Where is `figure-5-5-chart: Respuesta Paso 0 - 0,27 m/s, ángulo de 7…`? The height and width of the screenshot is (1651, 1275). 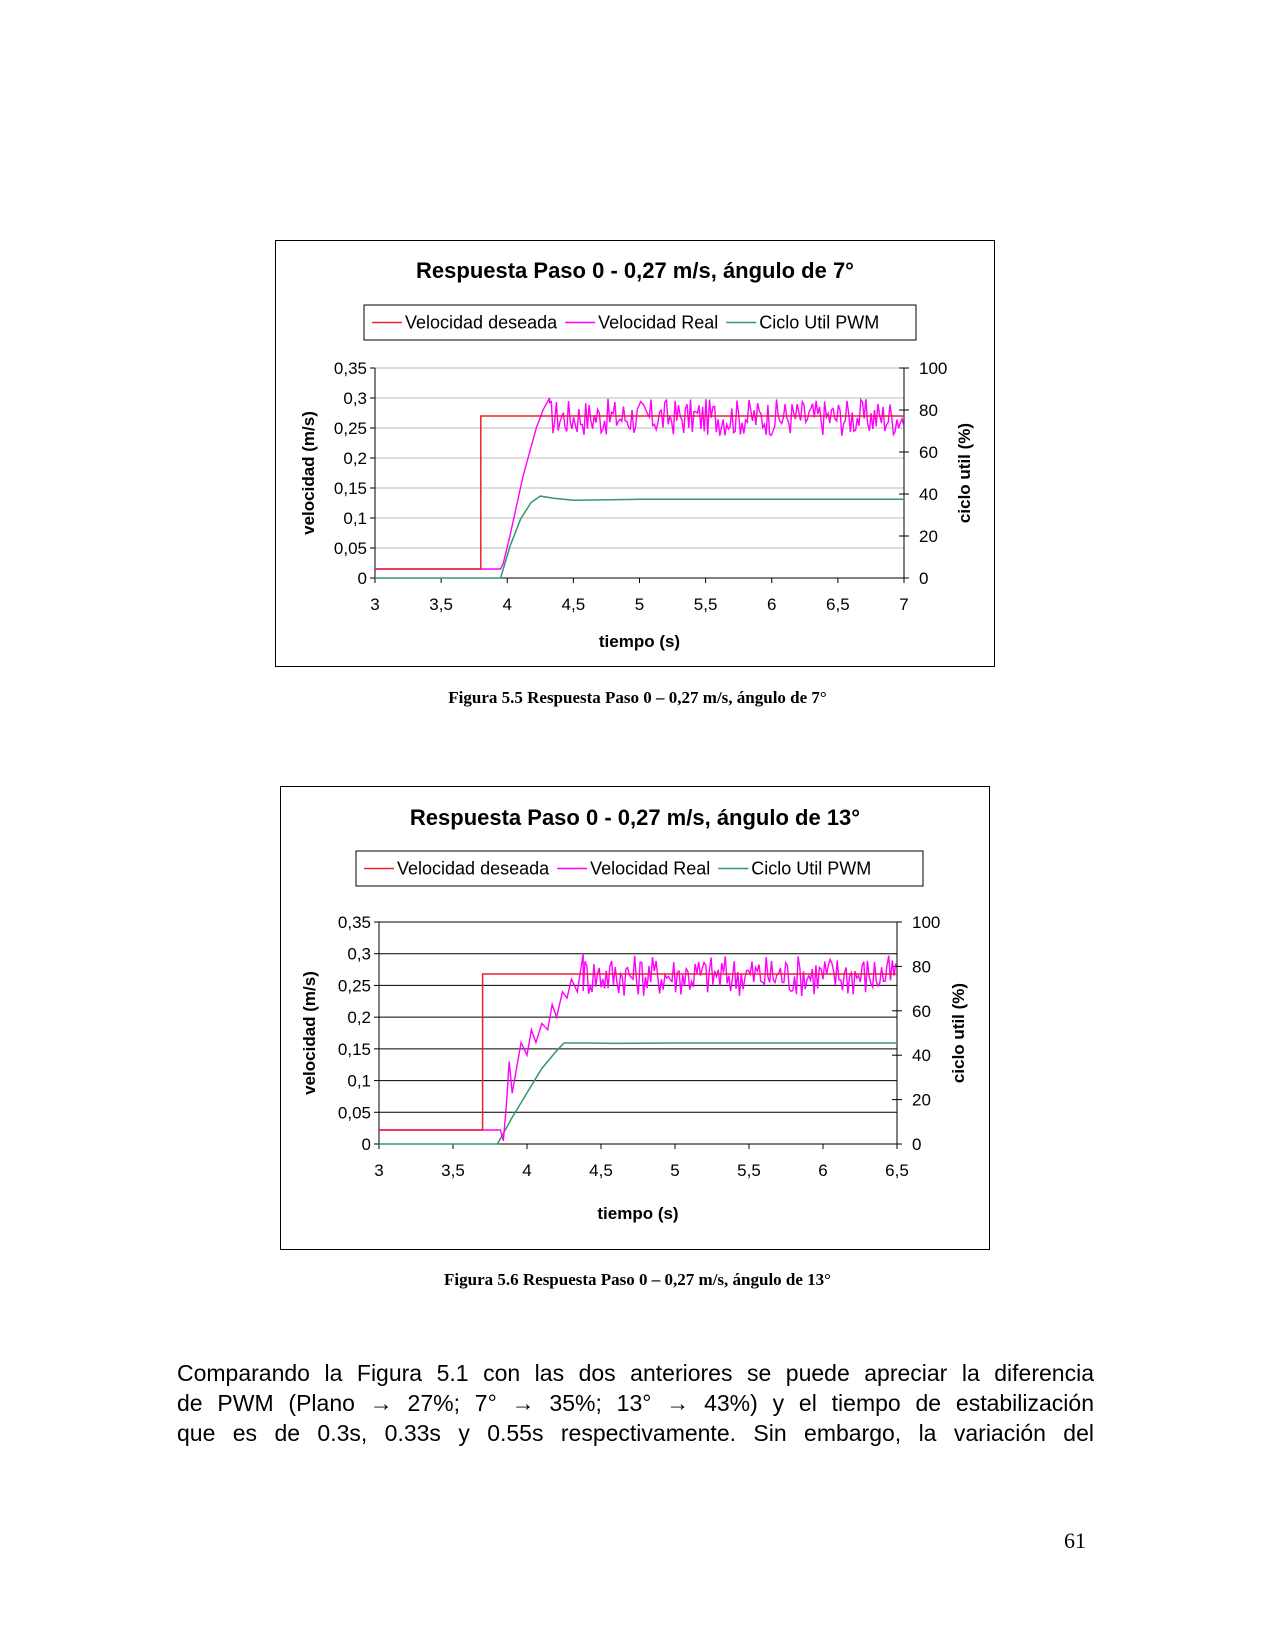
figure-5-5-chart: Respuesta Paso 0 - 0,27 m/s, ángulo de 7… is located at coordinates (635, 453).